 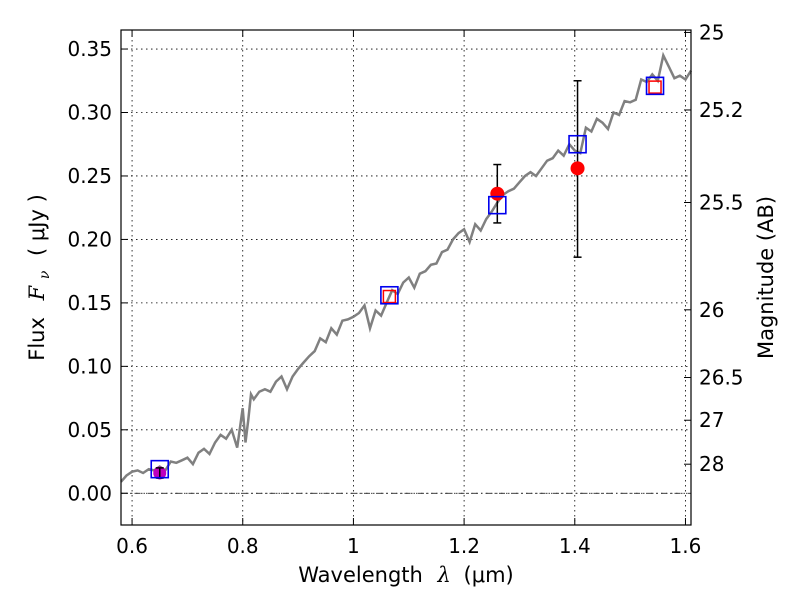 What do you see at coordinates (711, 420) in the screenshot?
I see `magnitude-tick-label: 27` at bounding box center [711, 420].